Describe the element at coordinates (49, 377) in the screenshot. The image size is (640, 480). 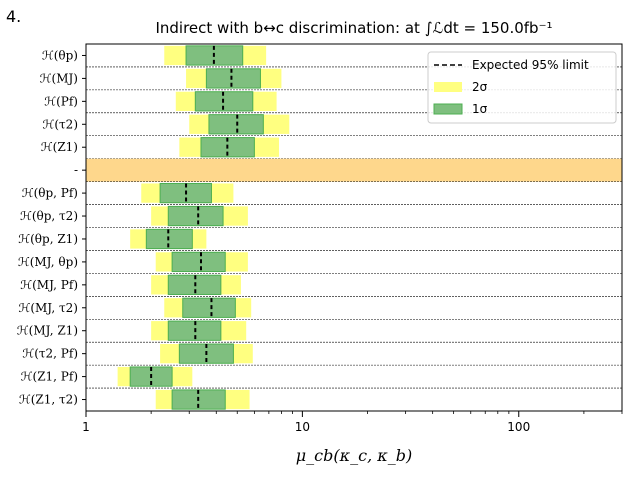
I see `category-label: ℋ(Z1, Pf)` at that location.